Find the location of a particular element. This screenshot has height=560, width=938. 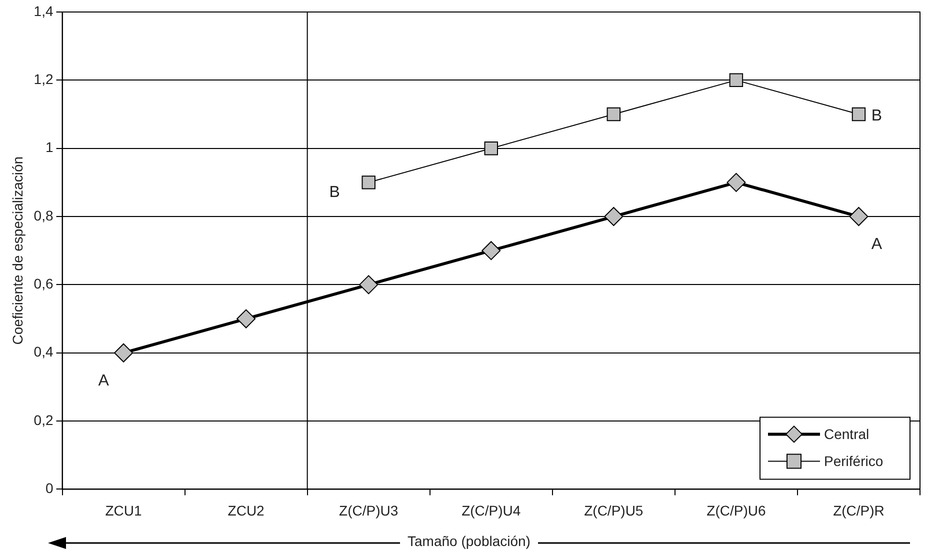

legend-label: Periférico is located at coordinates (854, 461).